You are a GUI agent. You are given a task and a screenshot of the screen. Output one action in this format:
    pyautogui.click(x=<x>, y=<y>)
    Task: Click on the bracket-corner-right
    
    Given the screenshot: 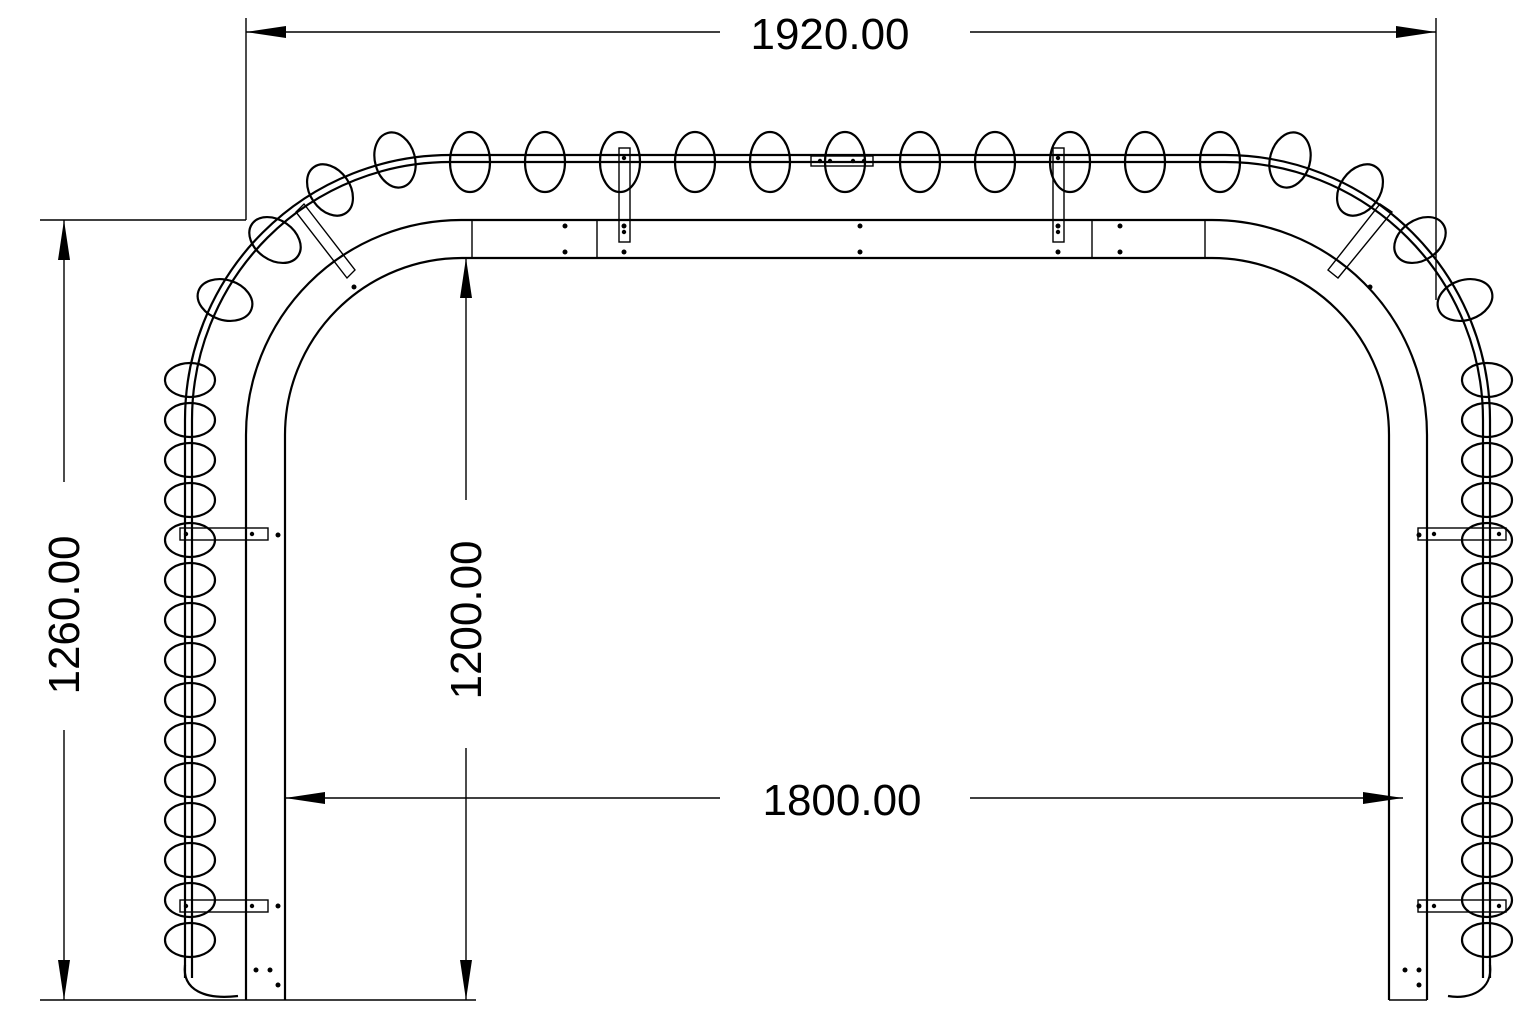 What is the action you would take?
    pyautogui.click(x=1360, y=241)
    